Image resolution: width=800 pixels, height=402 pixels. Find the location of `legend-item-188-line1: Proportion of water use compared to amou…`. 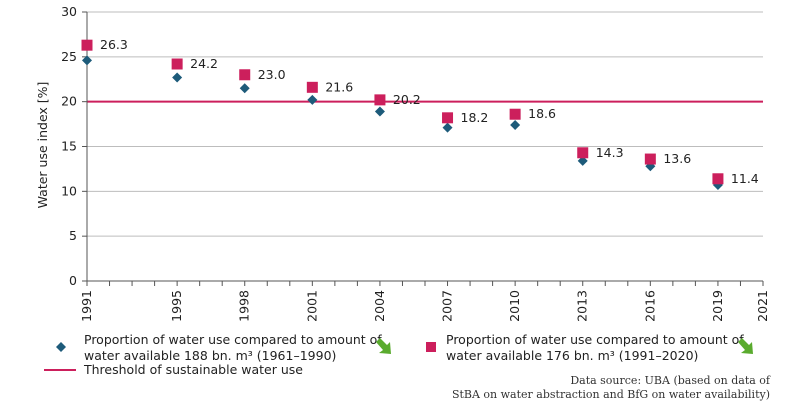

legend-item-188-line1: Proportion of water use compared to amou… is located at coordinates (233, 339).